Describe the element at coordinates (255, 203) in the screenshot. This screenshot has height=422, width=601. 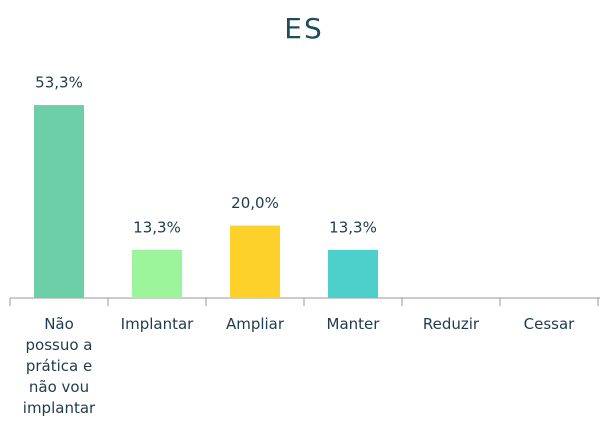
I see `value-label: 20,0%` at that location.